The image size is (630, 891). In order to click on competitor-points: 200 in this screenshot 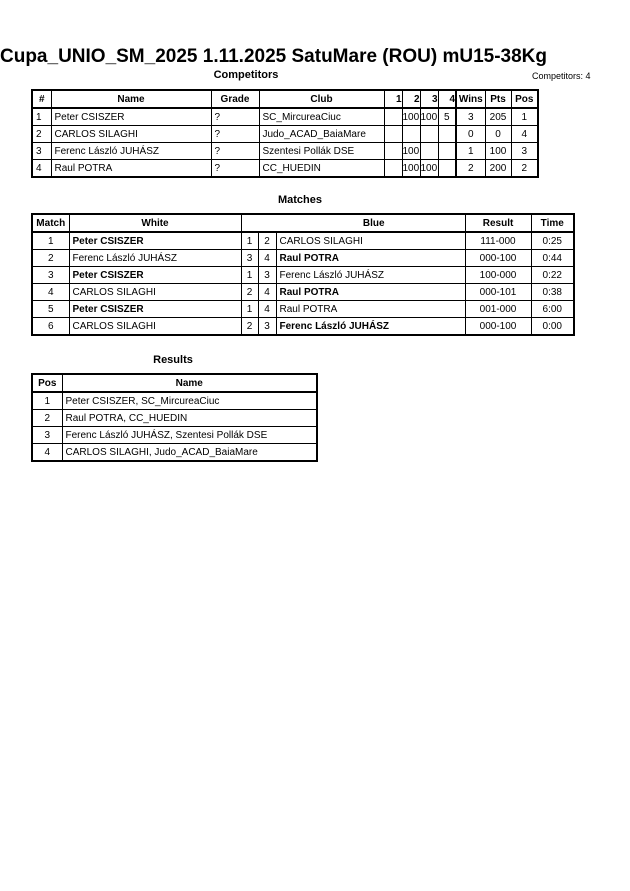, I will do `click(498, 168)`.